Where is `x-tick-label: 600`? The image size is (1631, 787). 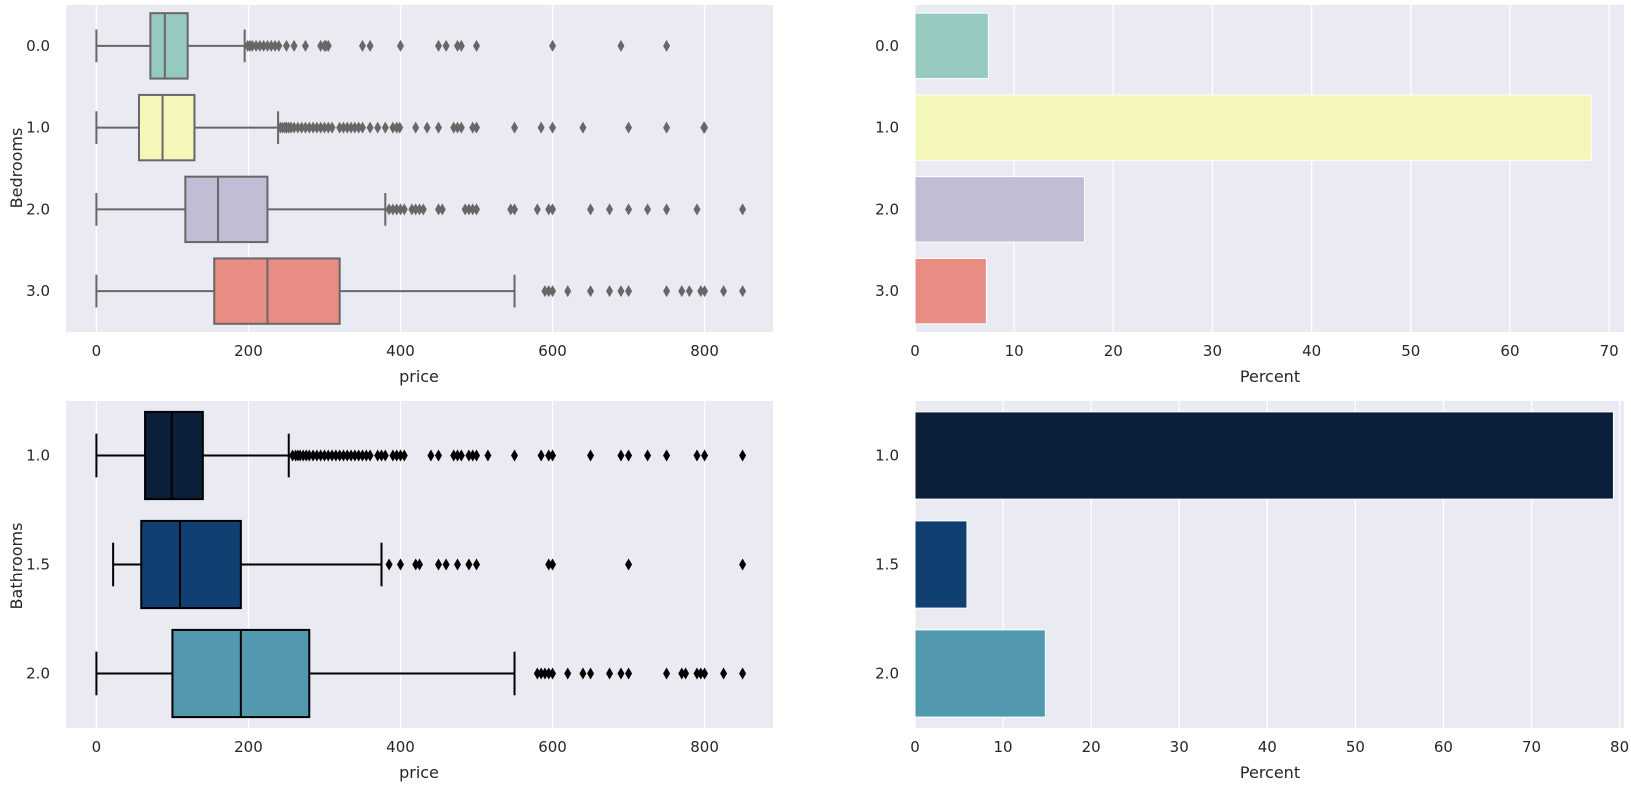
x-tick-label: 600 is located at coordinates (552, 351).